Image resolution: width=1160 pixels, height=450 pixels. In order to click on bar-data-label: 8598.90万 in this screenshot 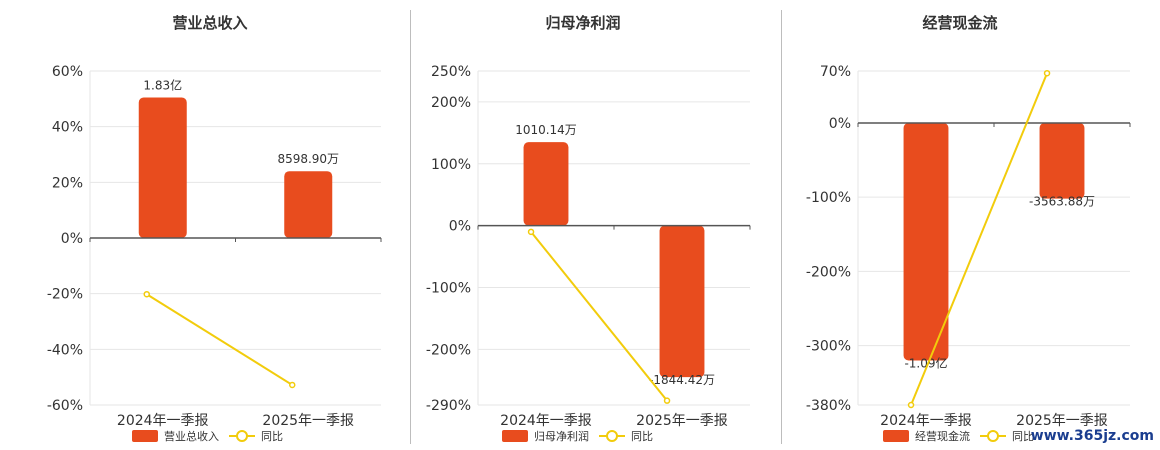, I will do `click(308, 159)`.